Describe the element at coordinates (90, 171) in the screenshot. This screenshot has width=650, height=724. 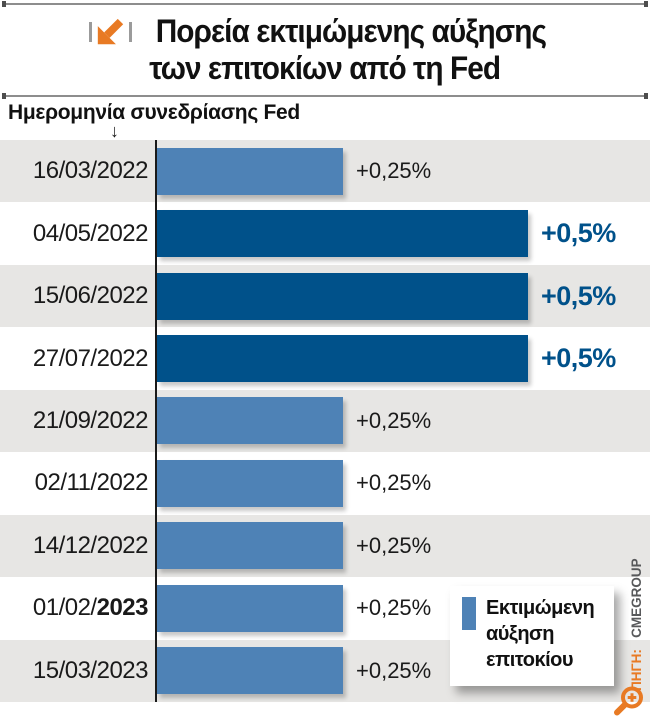
I see `date-label: 16/03/2022` at that location.